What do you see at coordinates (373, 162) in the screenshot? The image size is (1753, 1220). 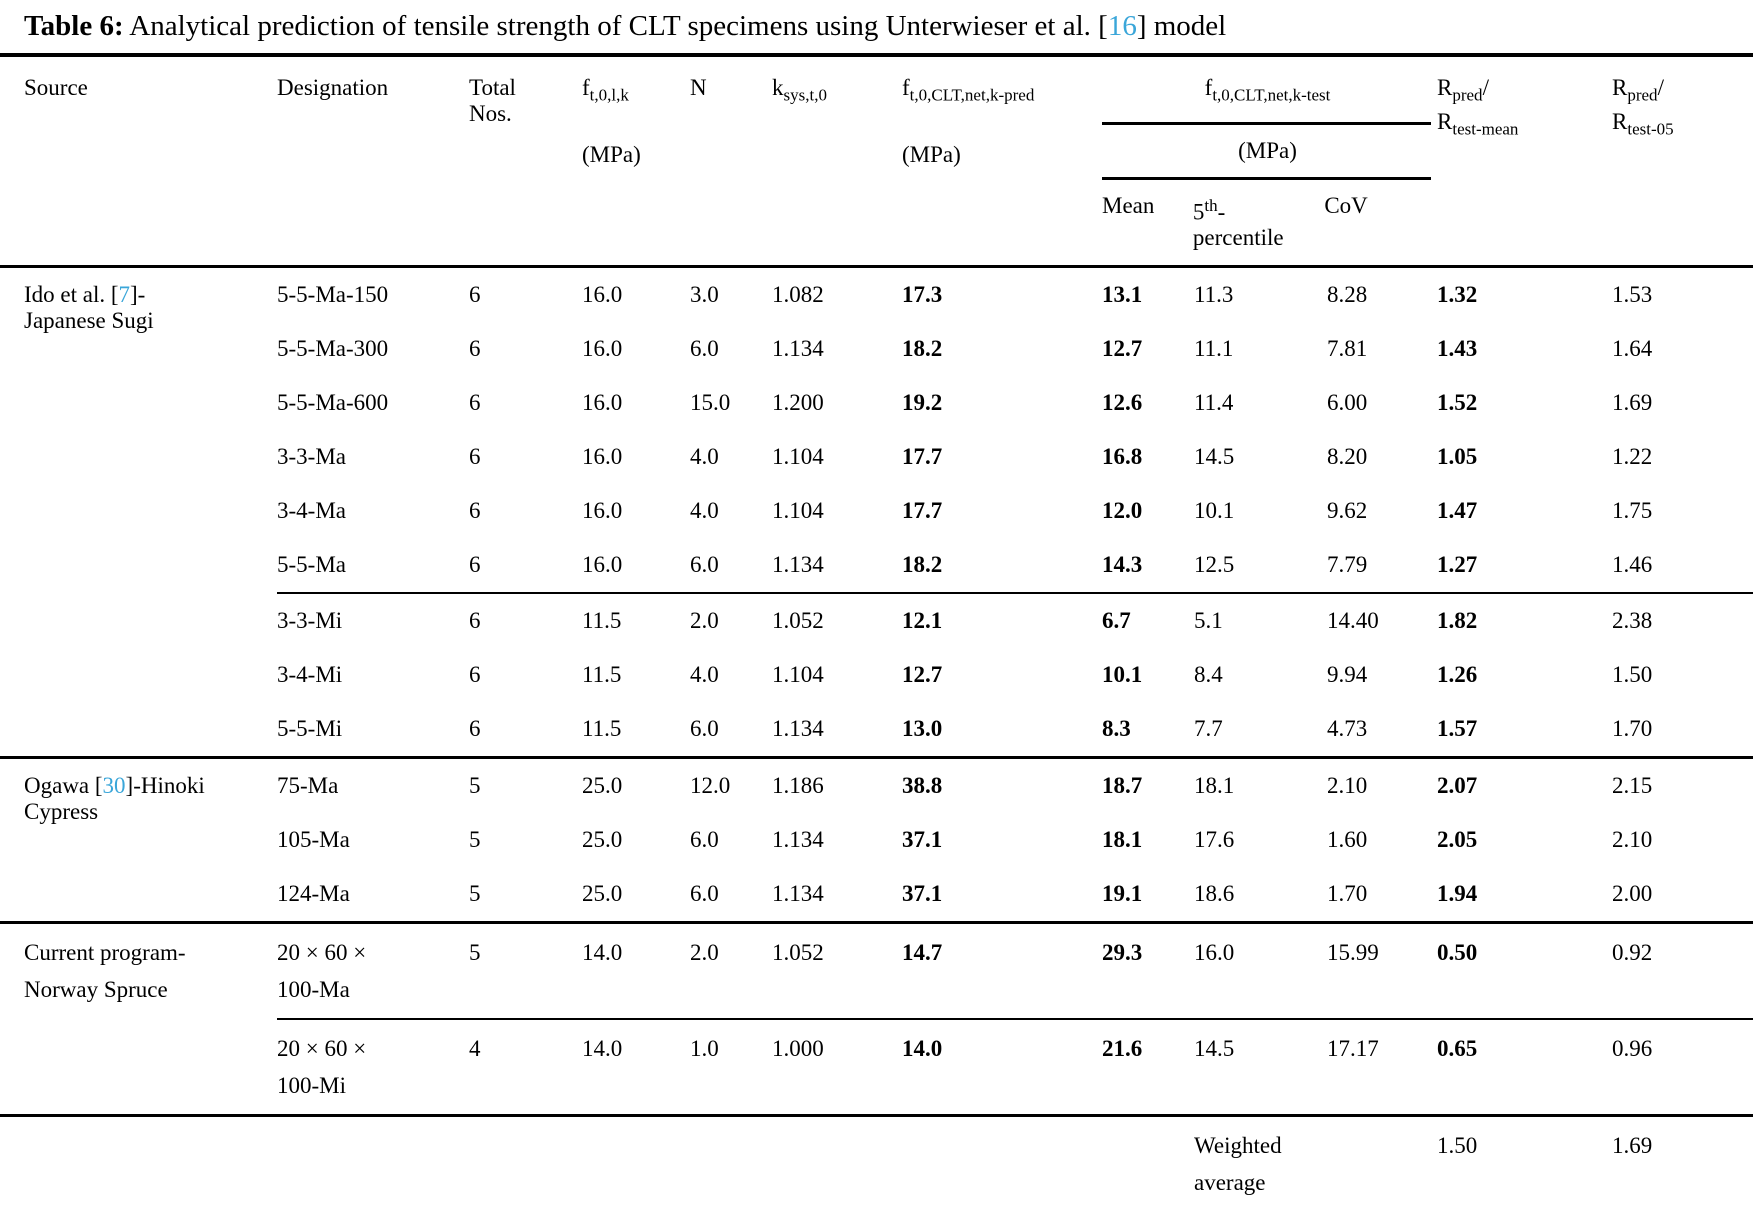 I see `col-header-designation: Designation` at bounding box center [373, 162].